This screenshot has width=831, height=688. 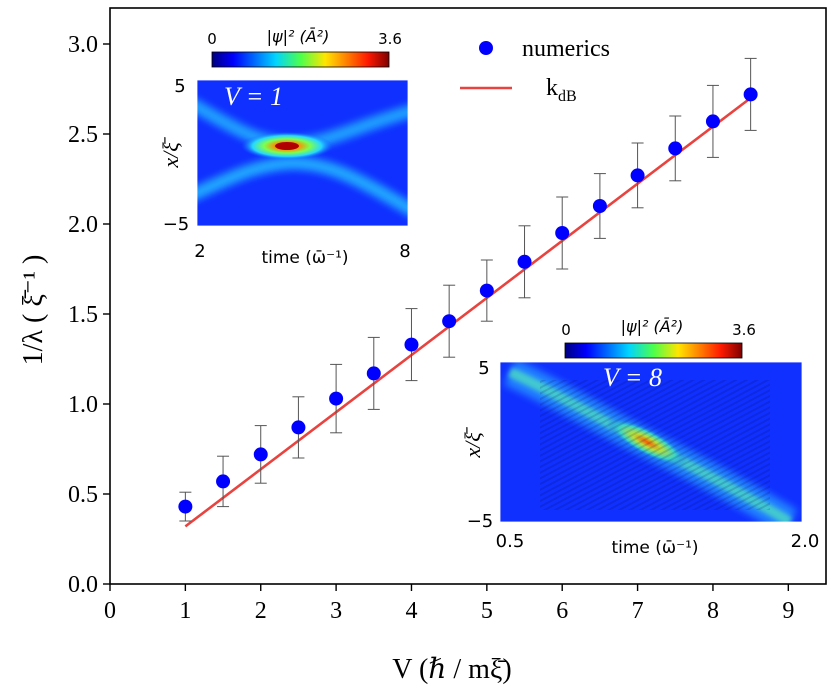 What do you see at coordinates (176, 224) in the screenshot?
I see `inset-v1-ytick-bottom: −5` at bounding box center [176, 224].